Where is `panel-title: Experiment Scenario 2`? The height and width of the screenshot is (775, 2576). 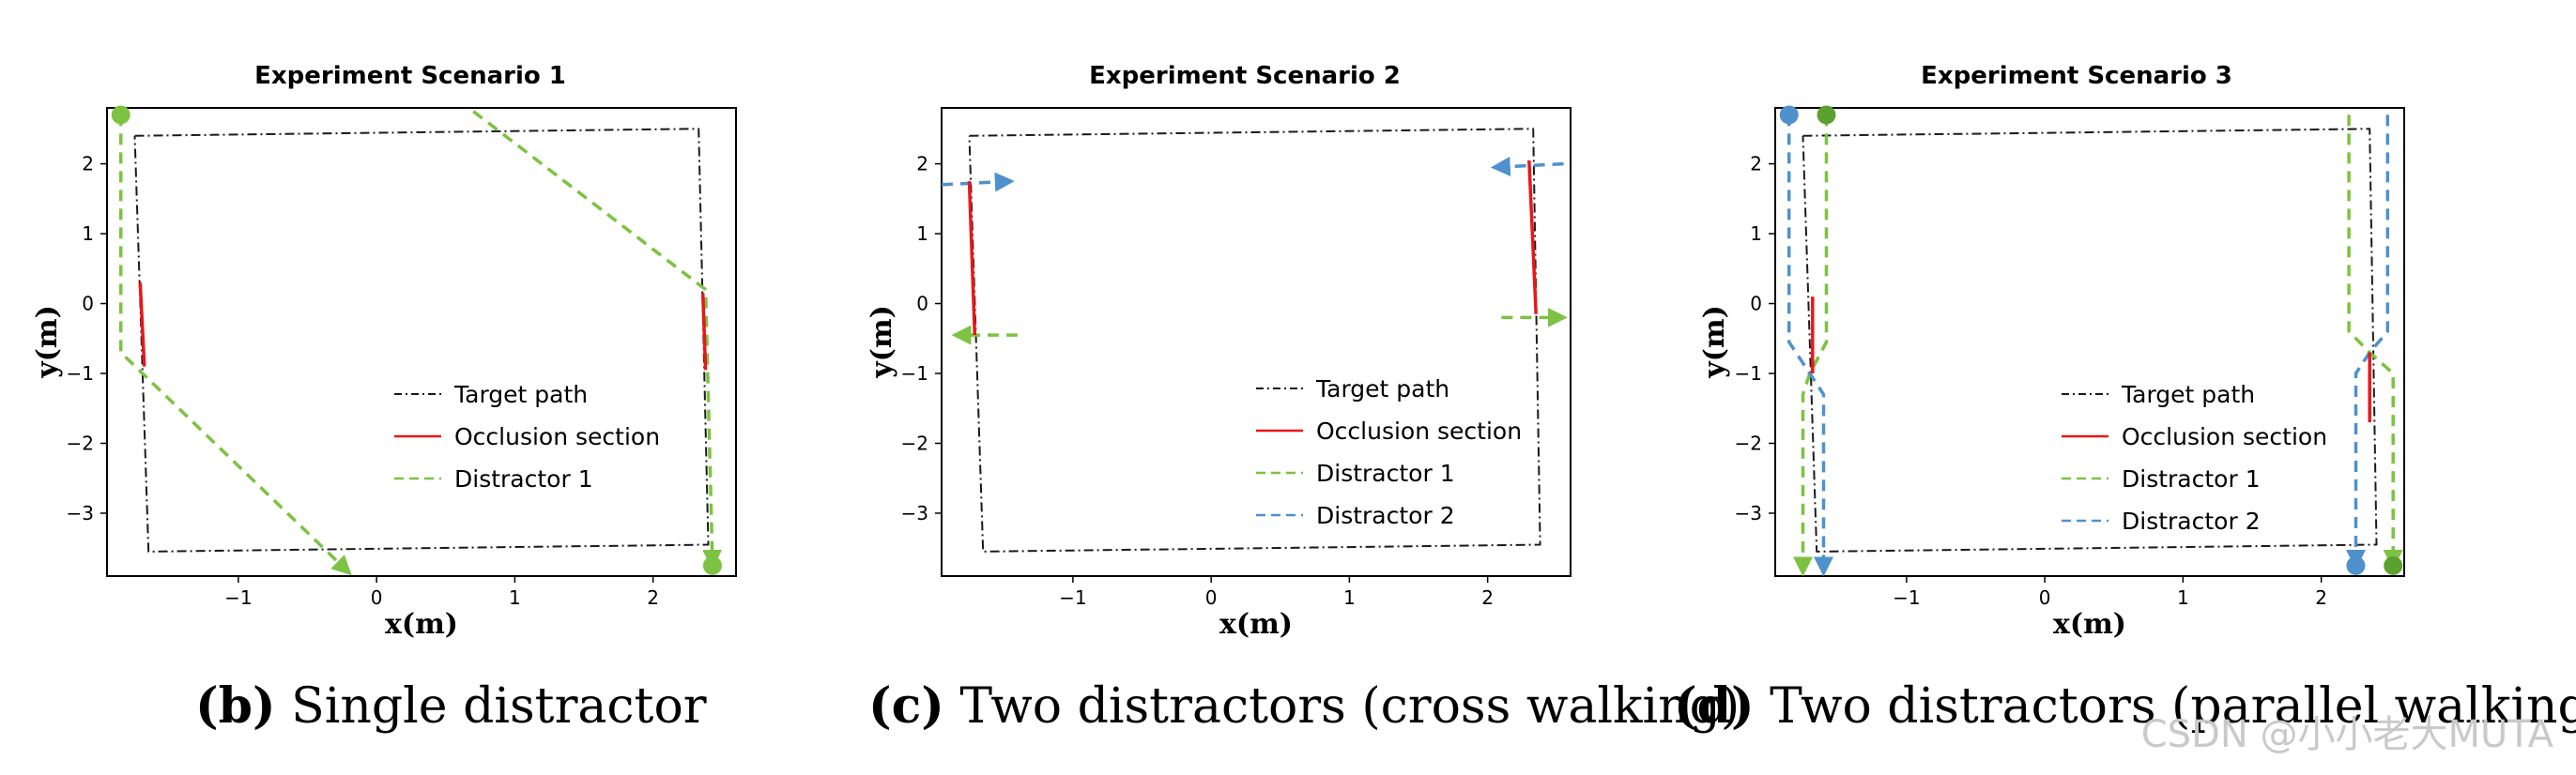 panel-title: Experiment Scenario 2 is located at coordinates (1245, 76).